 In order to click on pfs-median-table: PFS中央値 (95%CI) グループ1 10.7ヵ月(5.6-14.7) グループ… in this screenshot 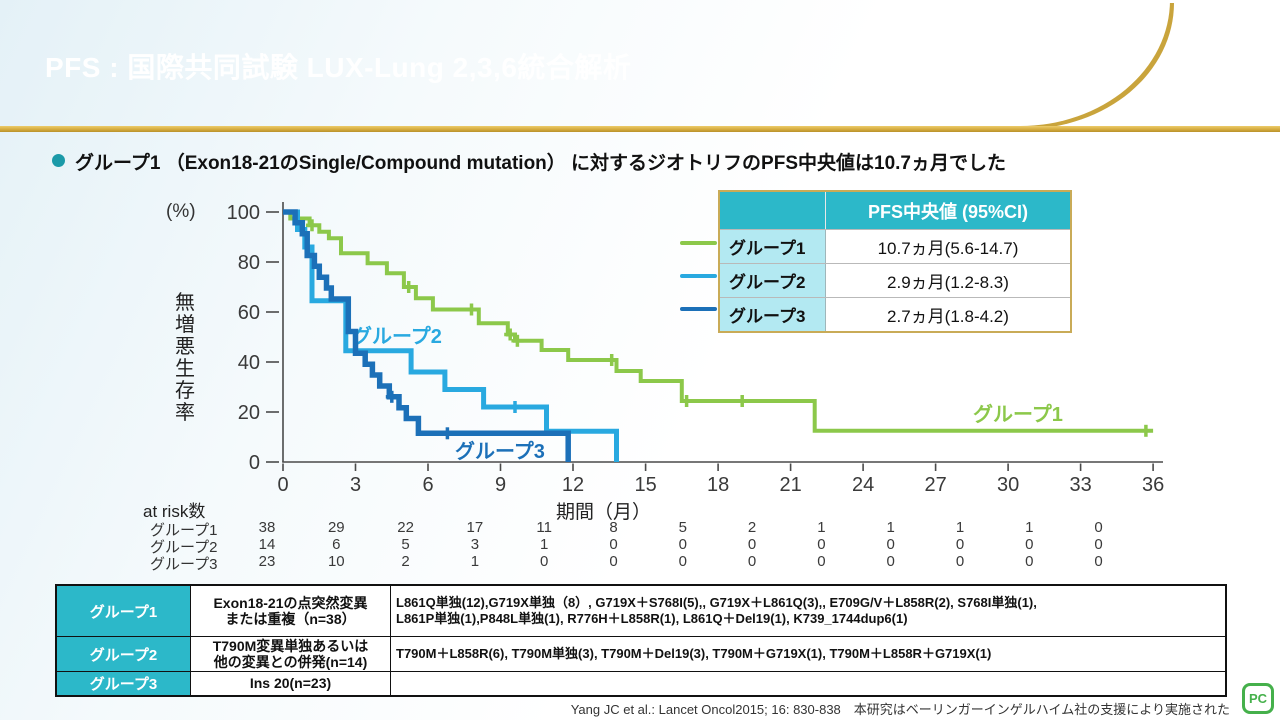, I will do `click(895, 261)`.